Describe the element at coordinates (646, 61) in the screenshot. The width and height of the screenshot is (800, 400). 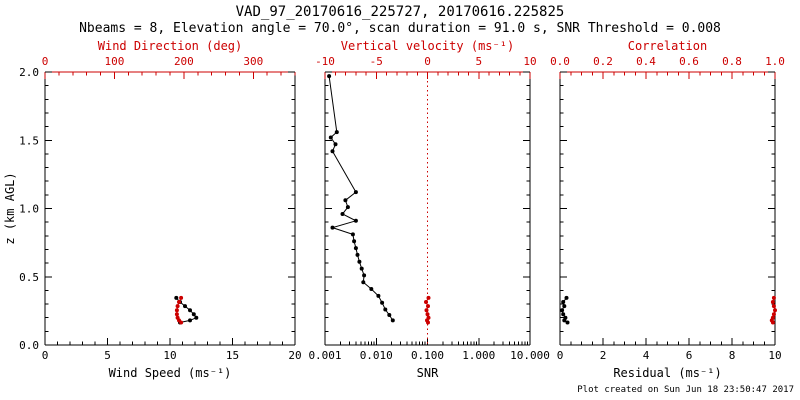
I see `svg-text: 0.4` at that location.